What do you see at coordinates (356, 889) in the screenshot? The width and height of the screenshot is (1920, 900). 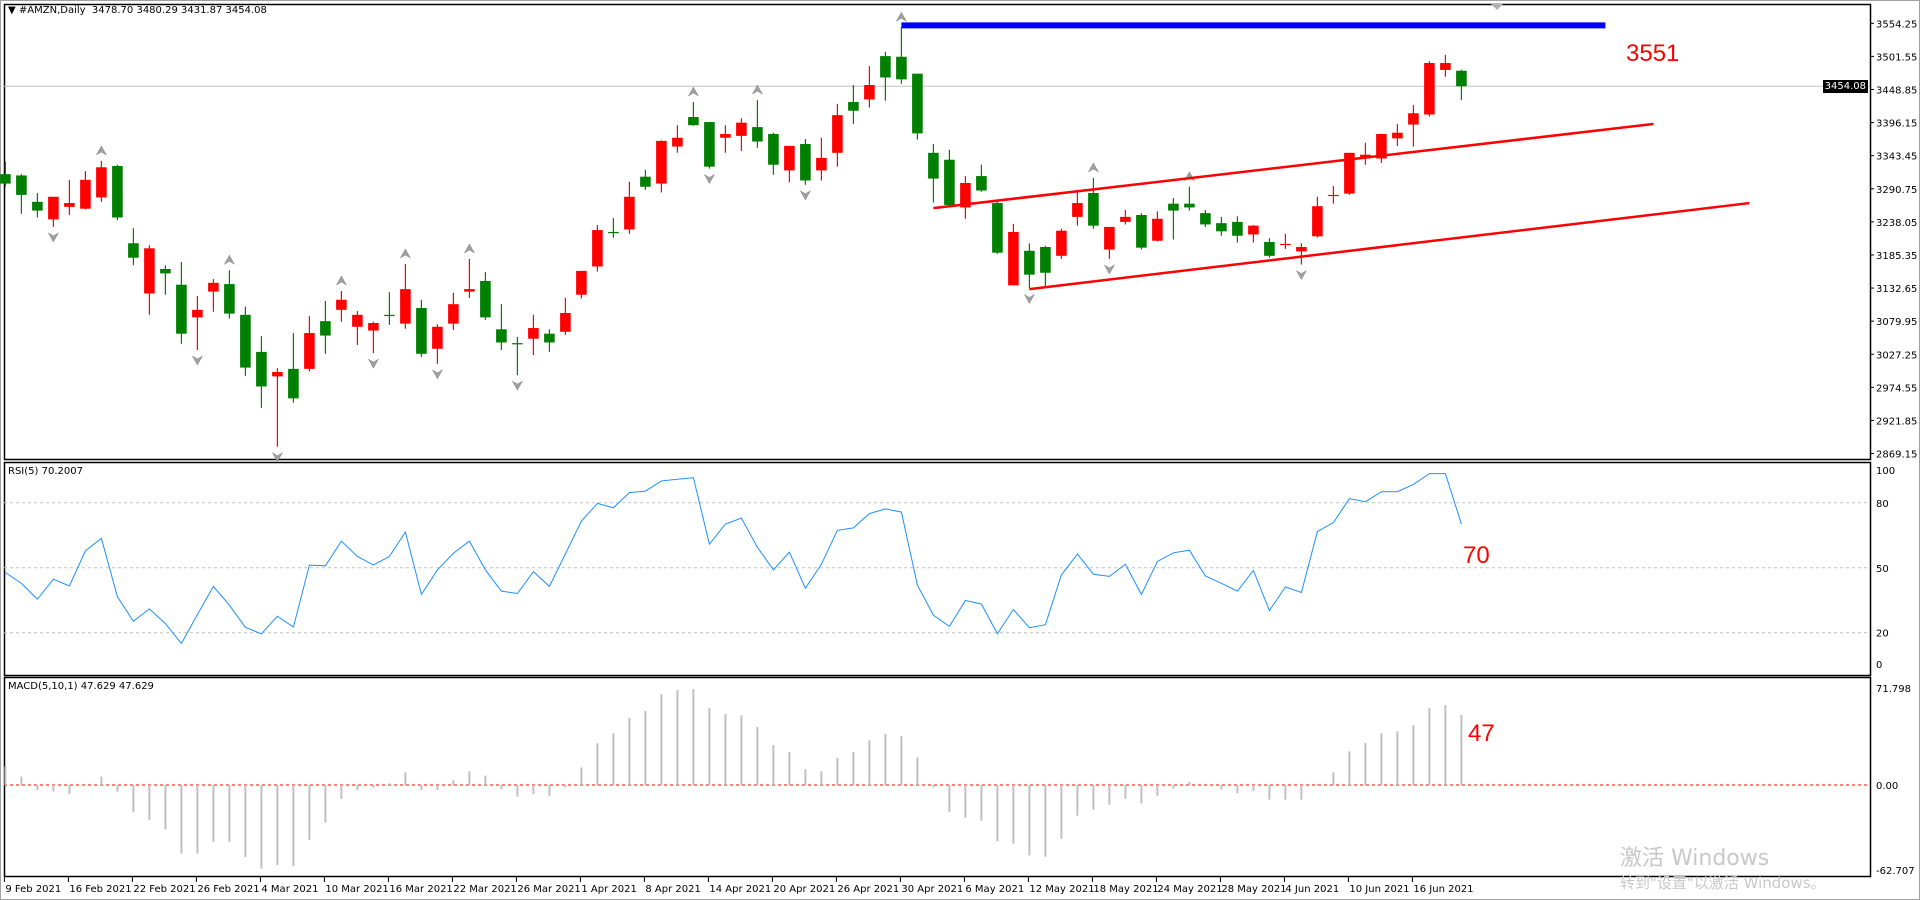 I see `date-axis-label: 10 Mar 2021` at bounding box center [356, 889].